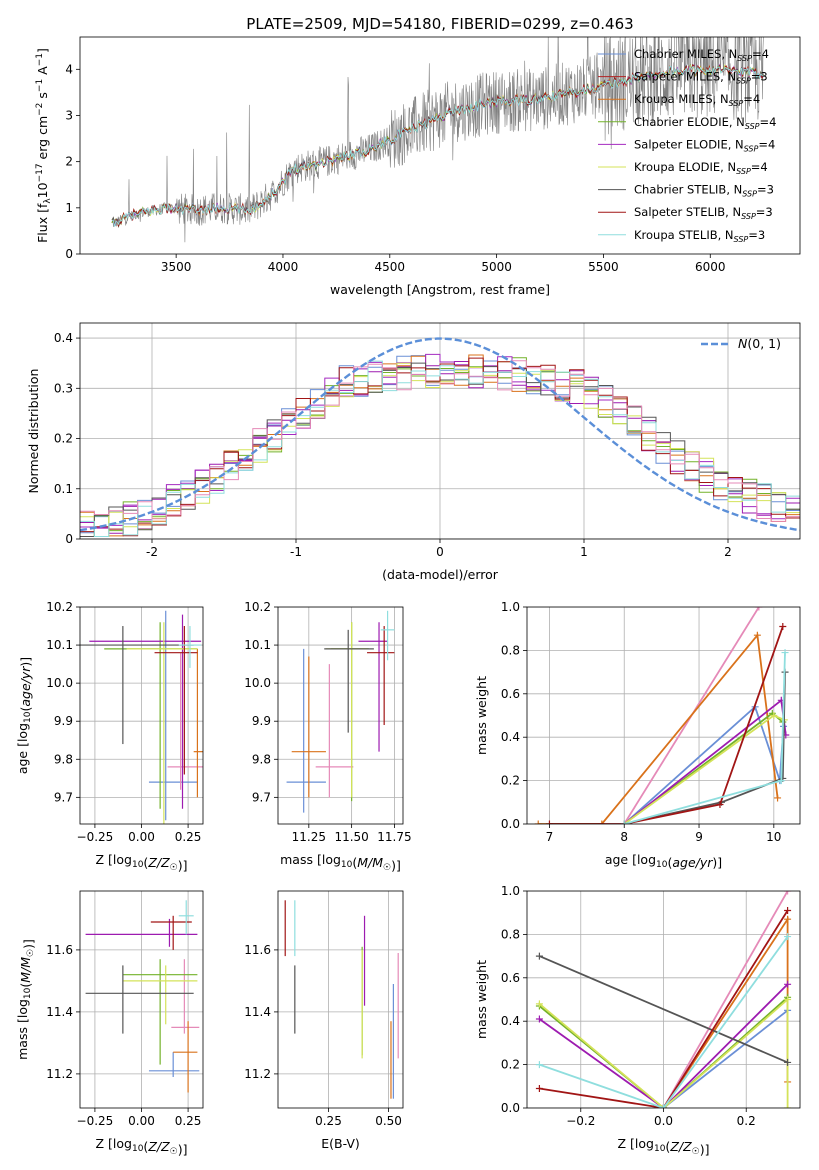 The height and width of the screenshot is (1170, 819). I want to click on legend-label: Salpeter ELODIE, NSSP=4, so click(704, 145).